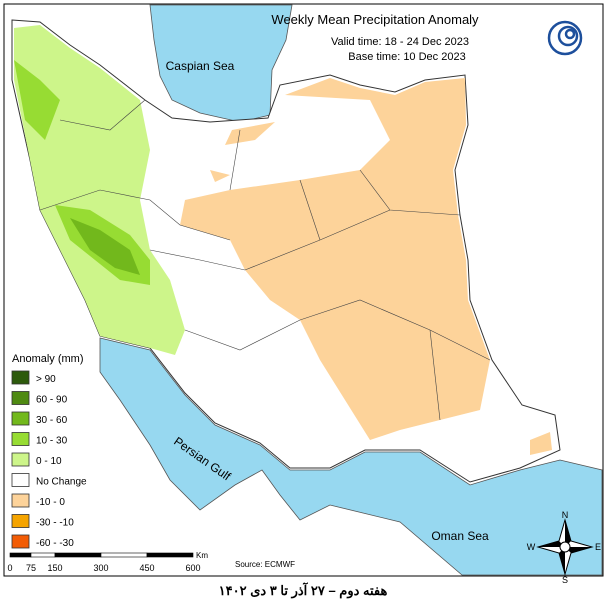  Describe the element at coordinates (375, 19) in the screenshot. I see `title: Weekly Mean Precipitation Anomaly` at that location.